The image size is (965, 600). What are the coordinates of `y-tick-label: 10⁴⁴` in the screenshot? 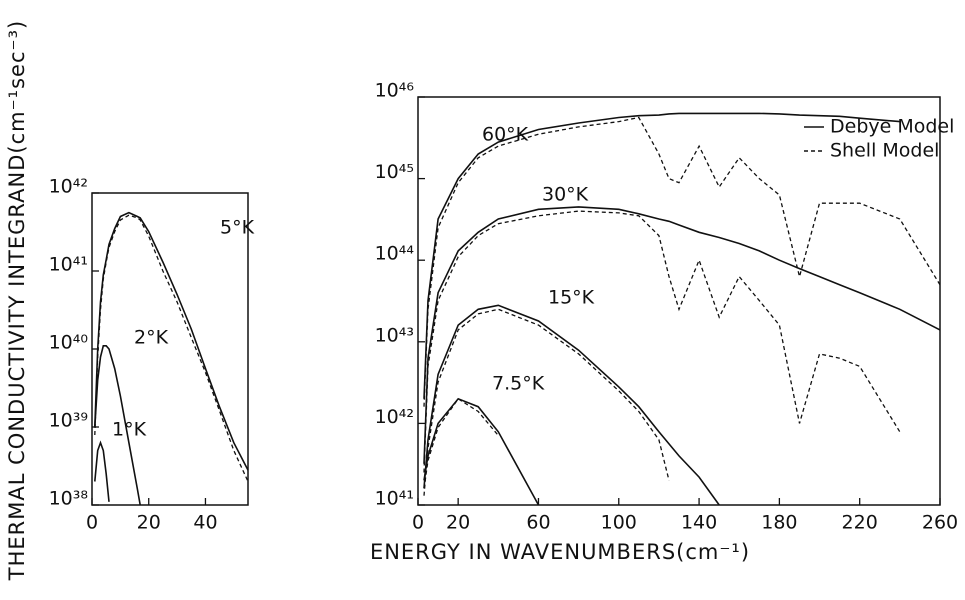 It's located at (395, 254).